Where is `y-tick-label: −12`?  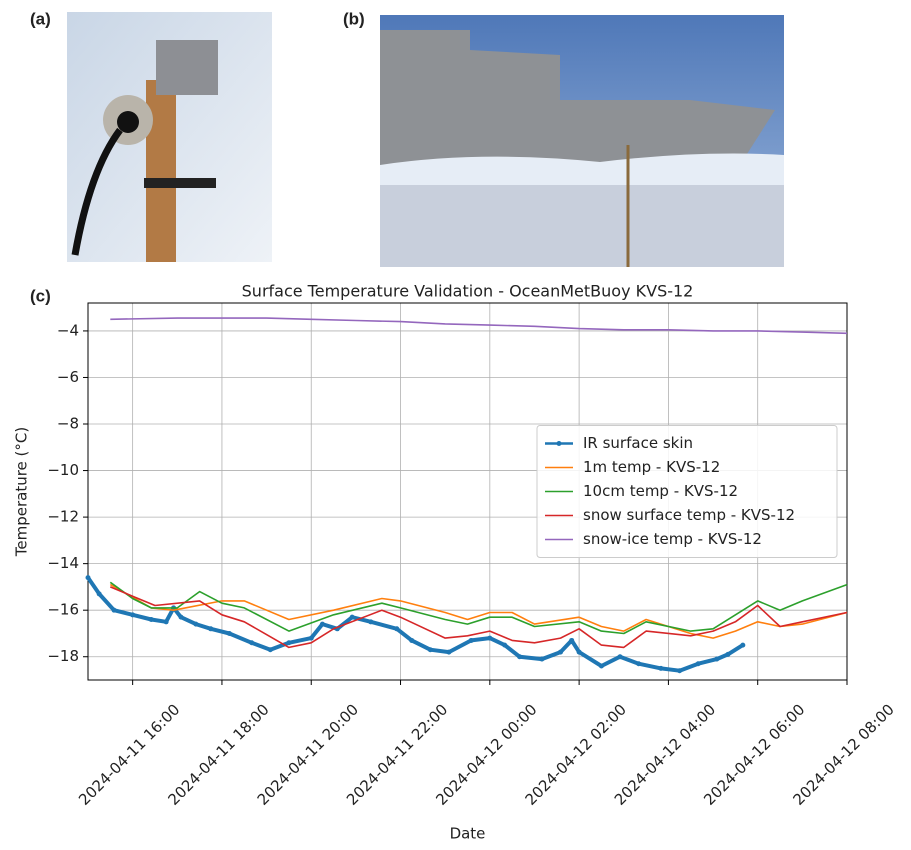 y-tick-label: −12 is located at coordinates (63, 517).